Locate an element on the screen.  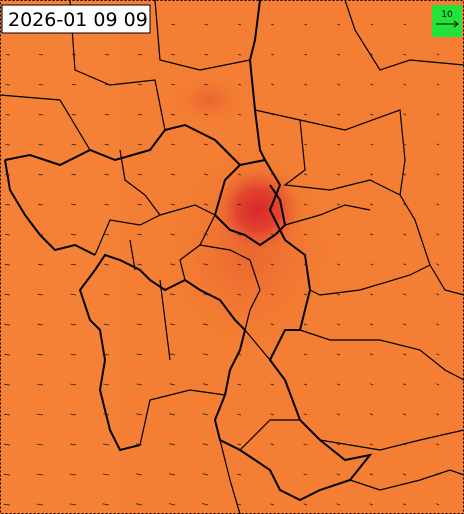
warm-area is located at coordinates (210, 100).